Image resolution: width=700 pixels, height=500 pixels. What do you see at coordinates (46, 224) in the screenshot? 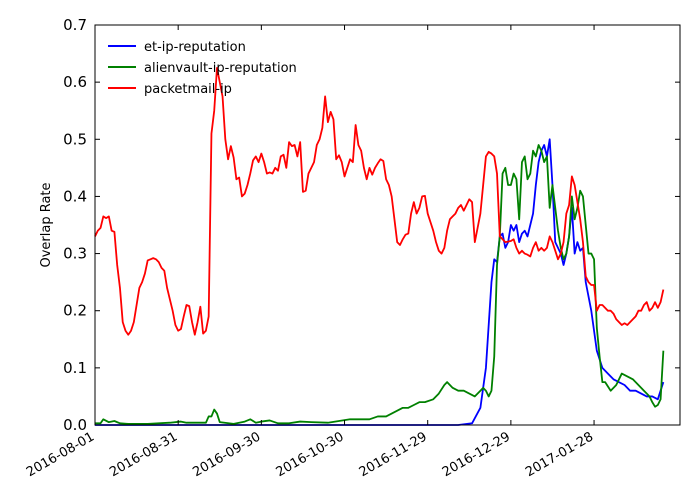
I see `y-axis-title: Overlap Rate` at bounding box center [46, 224].